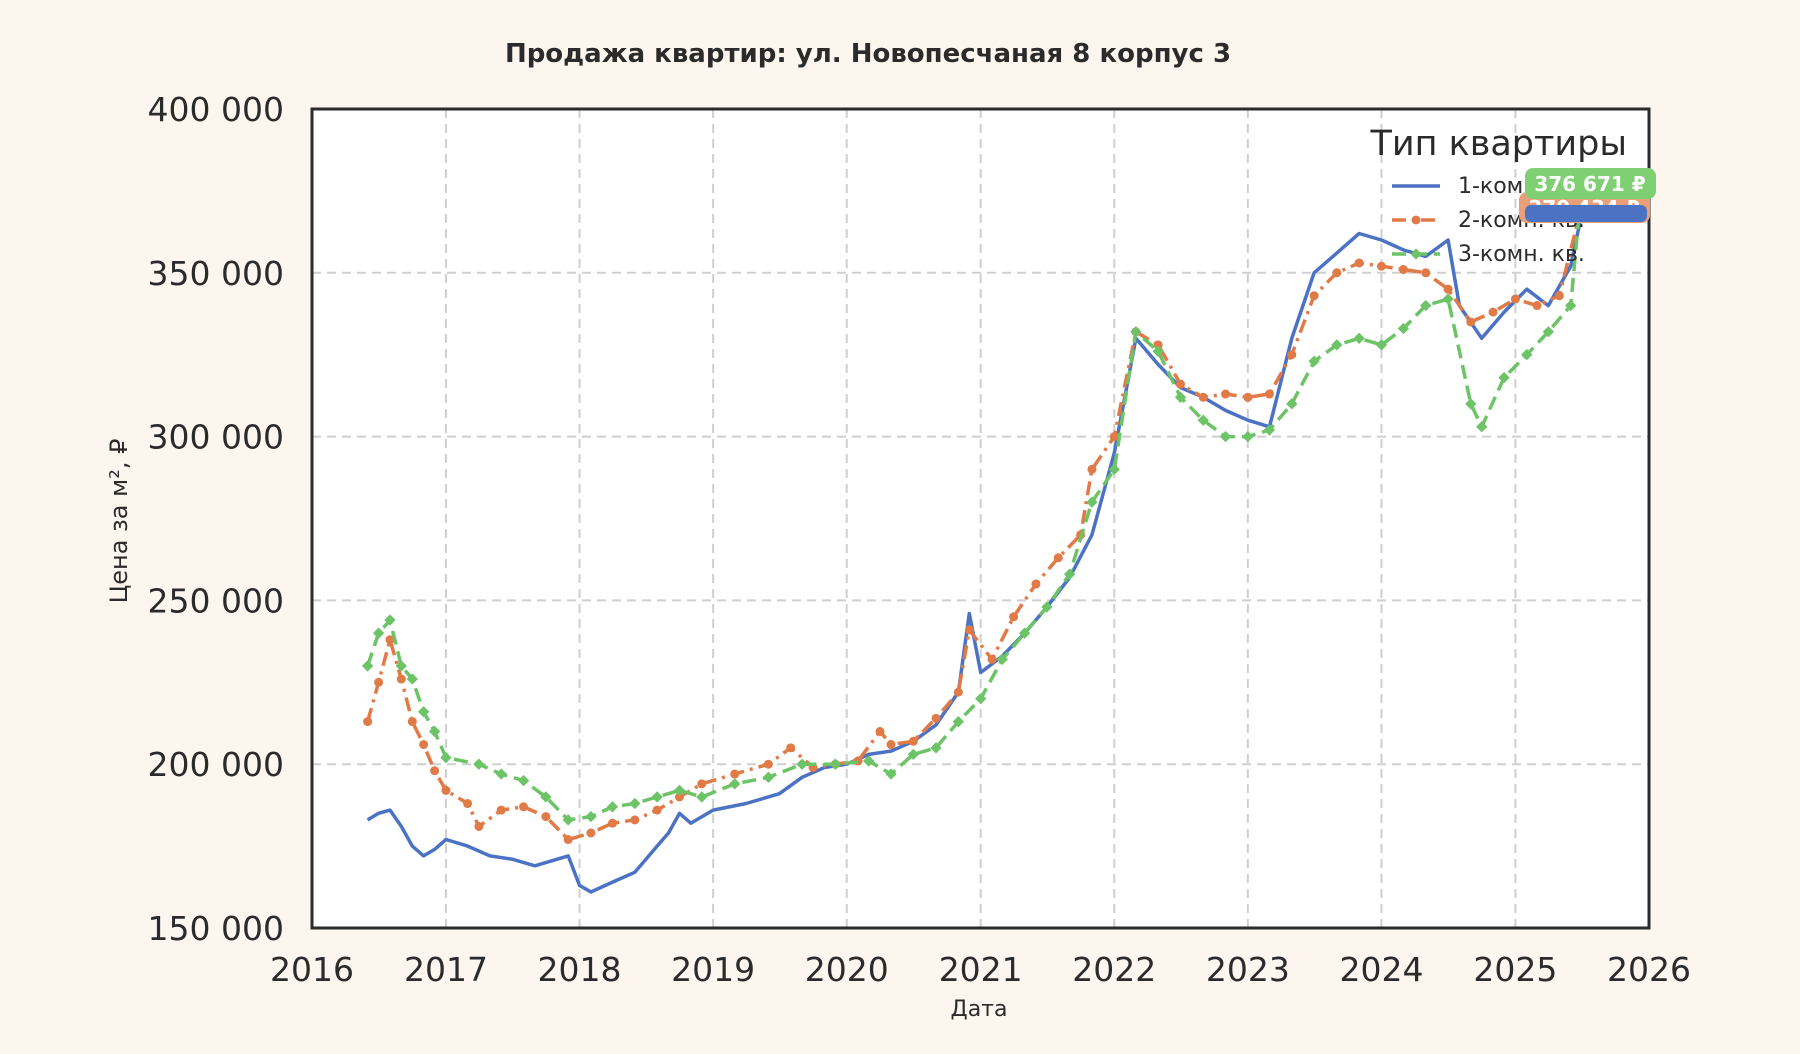  What do you see at coordinates (216, 764) in the screenshot?
I see `y-tick-label: 200 000` at bounding box center [216, 764].